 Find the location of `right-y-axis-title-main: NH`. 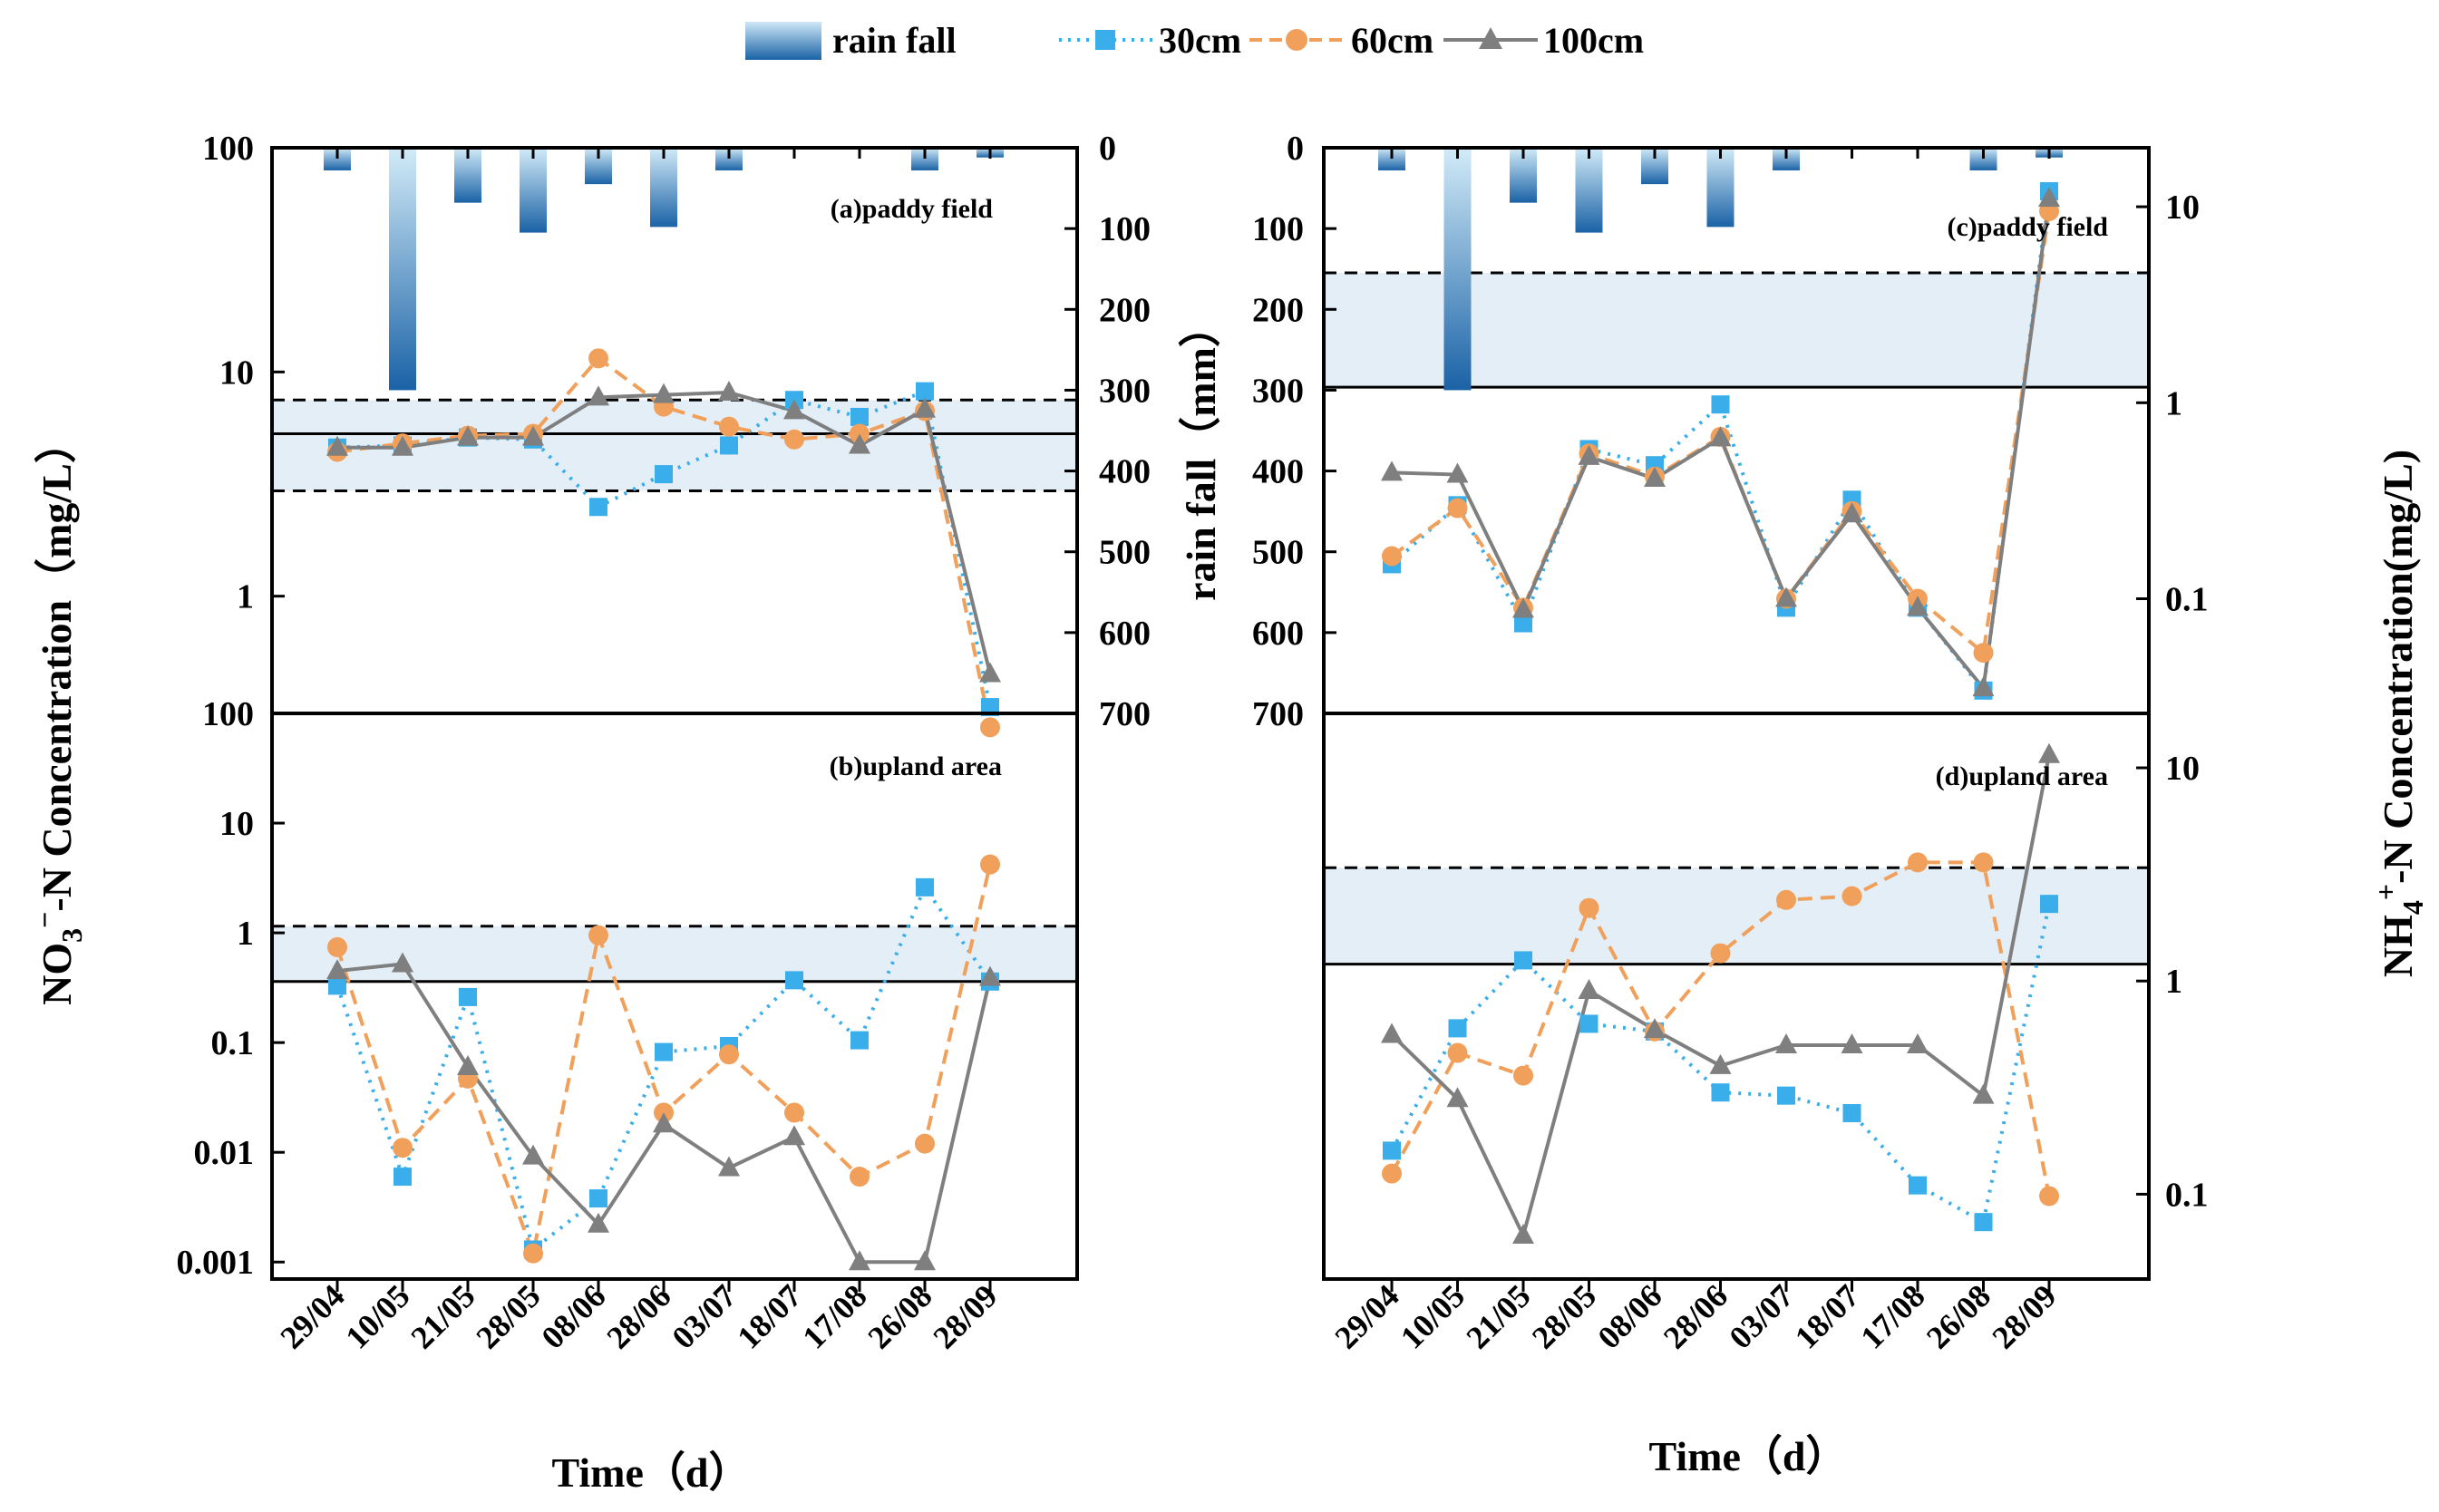

right-y-axis-title-main: NH is located at coordinates (2398, 946).